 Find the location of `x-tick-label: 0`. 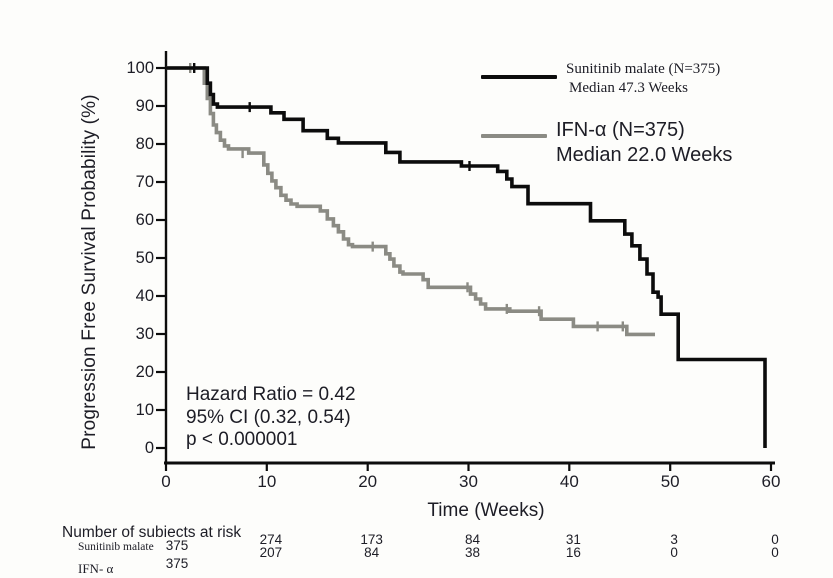

x-tick-label: 0 is located at coordinates (166, 481).